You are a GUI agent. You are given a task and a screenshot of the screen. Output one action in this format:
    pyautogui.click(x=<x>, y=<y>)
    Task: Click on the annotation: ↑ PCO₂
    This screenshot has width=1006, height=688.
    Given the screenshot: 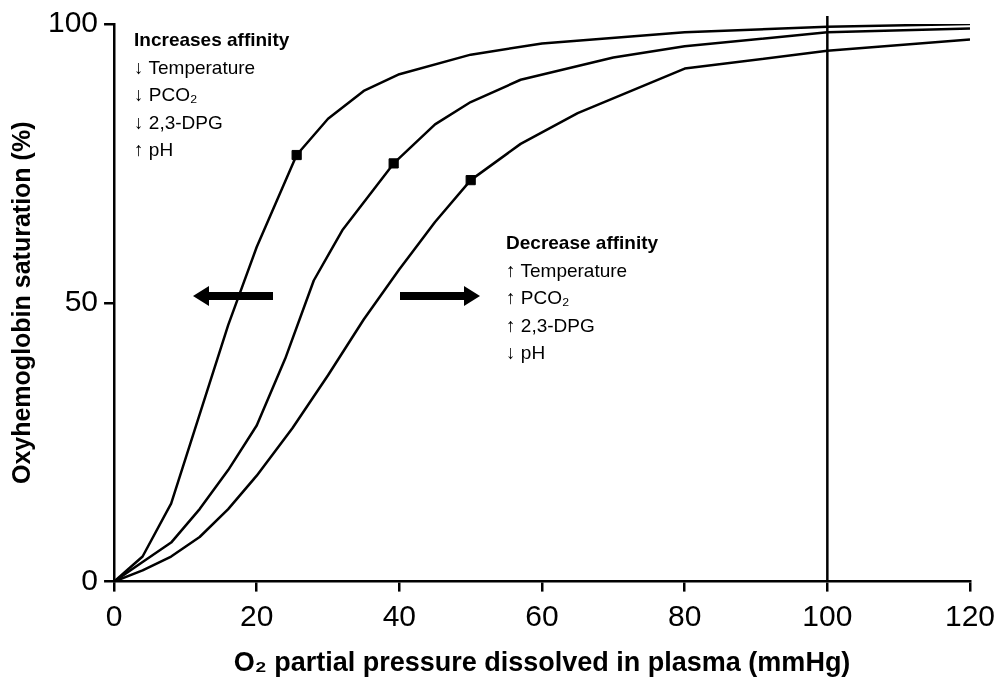 What is the action you would take?
    pyautogui.click(x=538, y=298)
    